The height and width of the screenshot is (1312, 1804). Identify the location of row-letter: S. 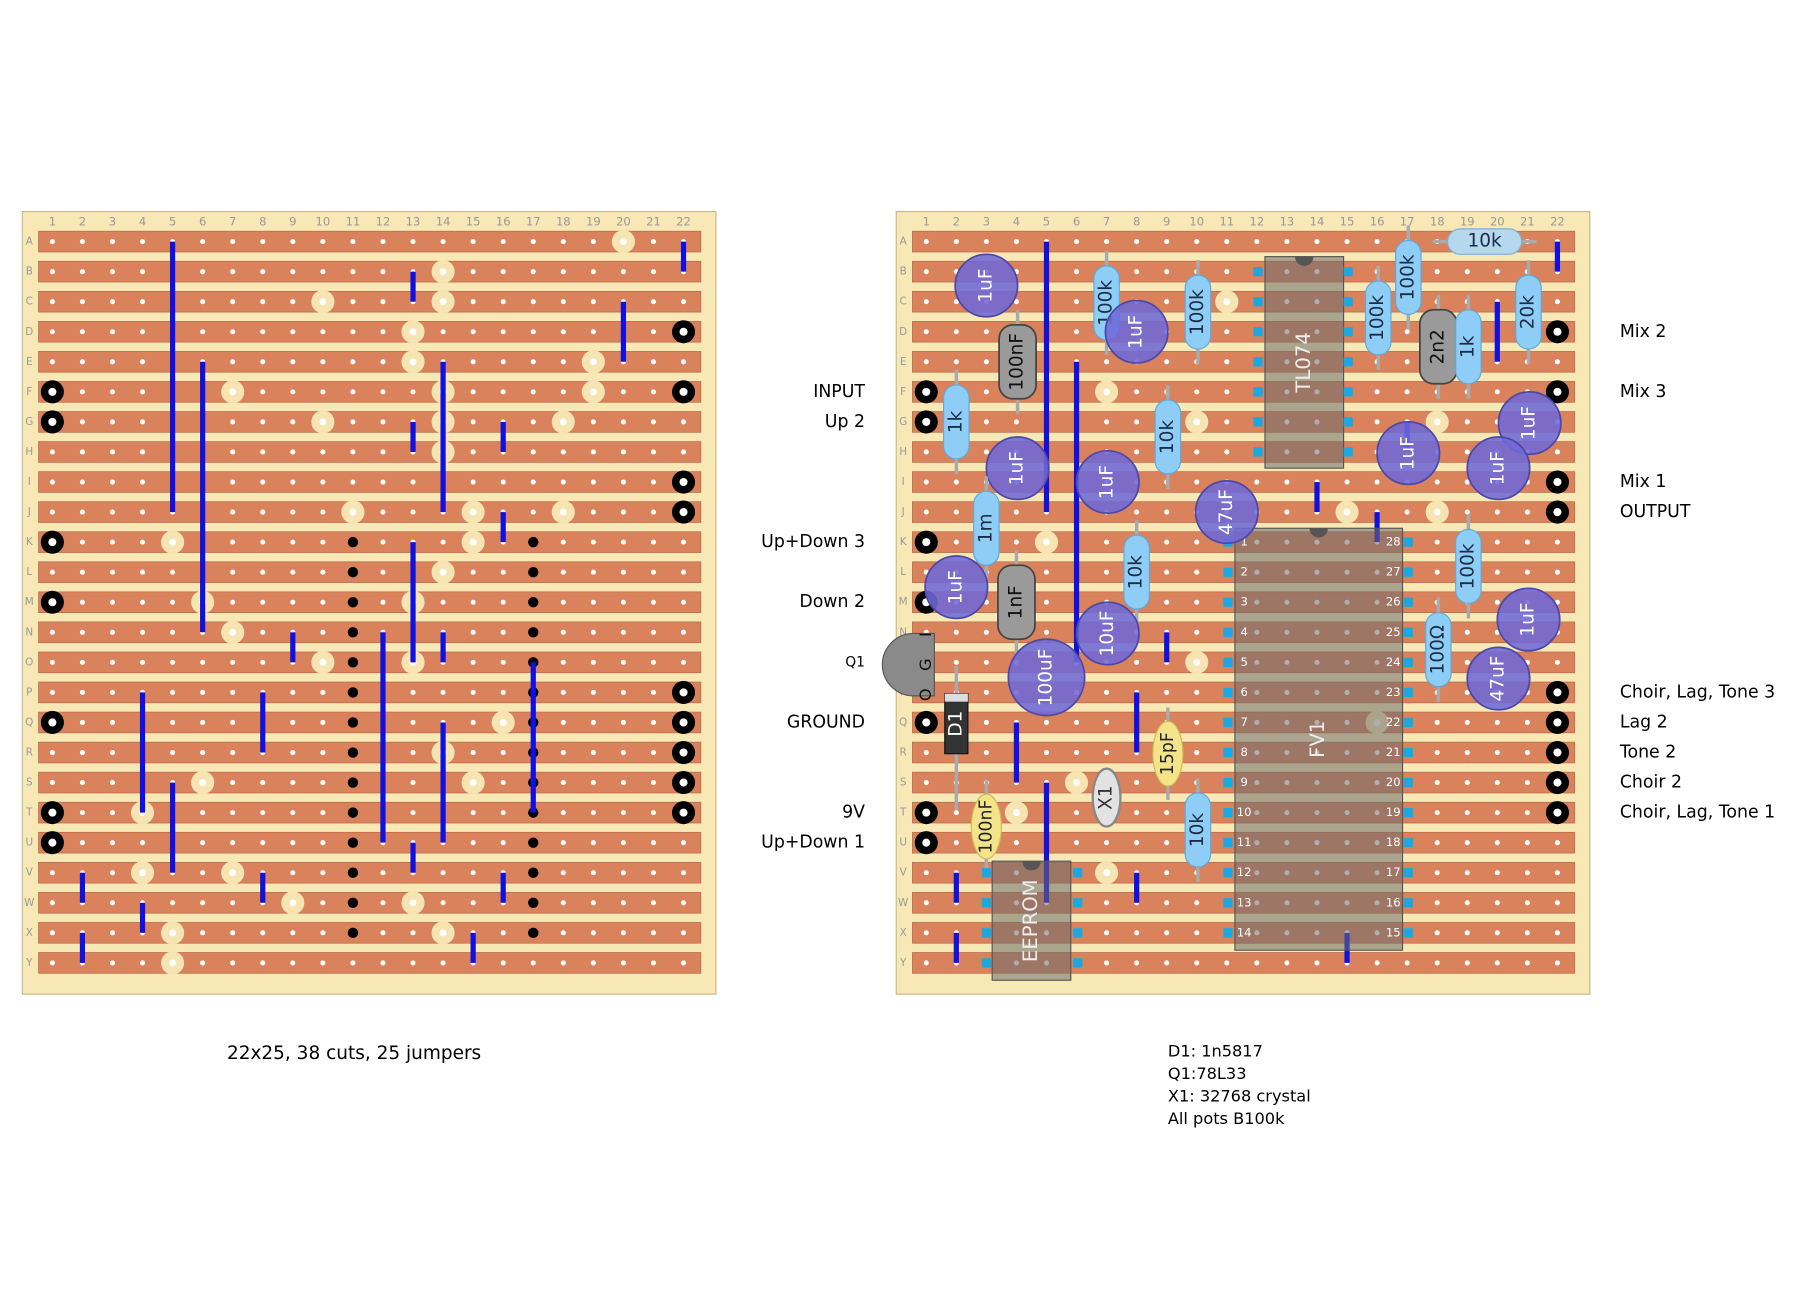
(903, 783).